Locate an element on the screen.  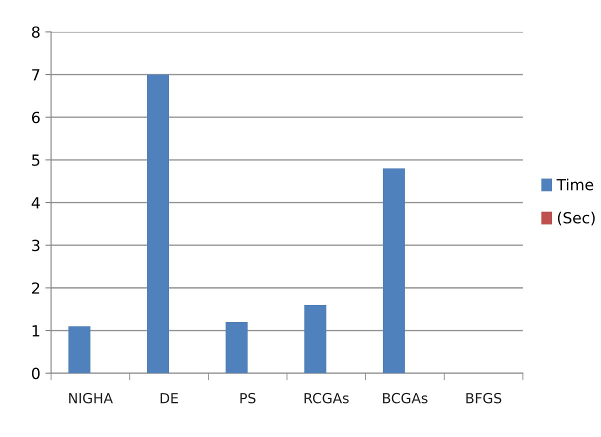
x-tick-label: NIGHA is located at coordinates (91, 398).